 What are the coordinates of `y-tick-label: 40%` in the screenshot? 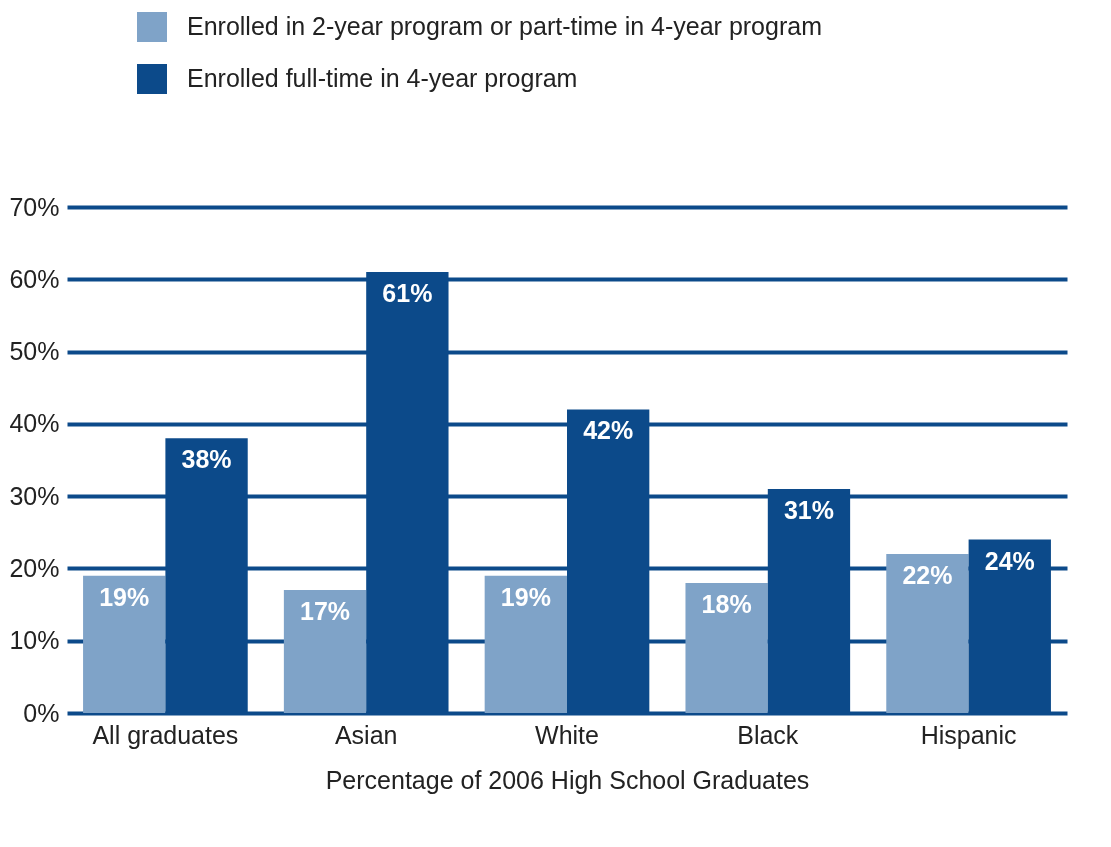 It's located at (34, 423).